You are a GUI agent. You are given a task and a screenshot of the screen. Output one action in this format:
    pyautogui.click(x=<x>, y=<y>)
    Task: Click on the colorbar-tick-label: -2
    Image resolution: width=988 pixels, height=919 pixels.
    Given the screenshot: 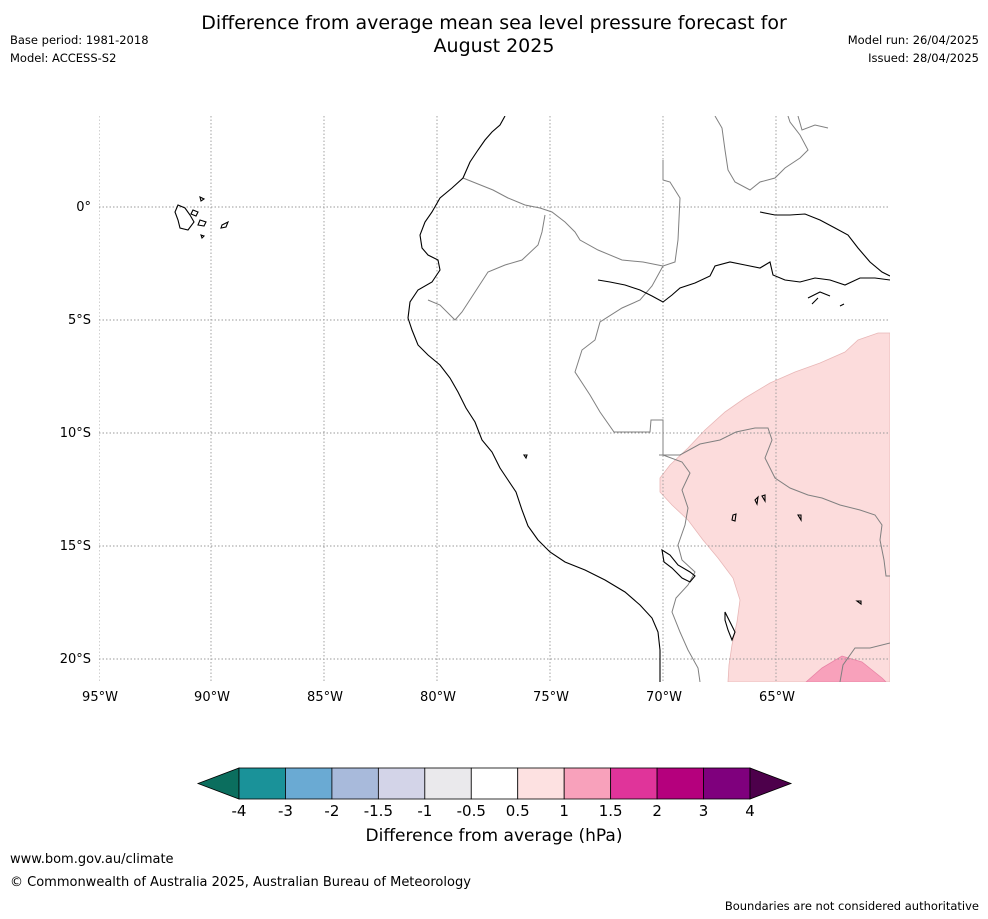 What is the action you would take?
    pyautogui.click(x=331, y=811)
    